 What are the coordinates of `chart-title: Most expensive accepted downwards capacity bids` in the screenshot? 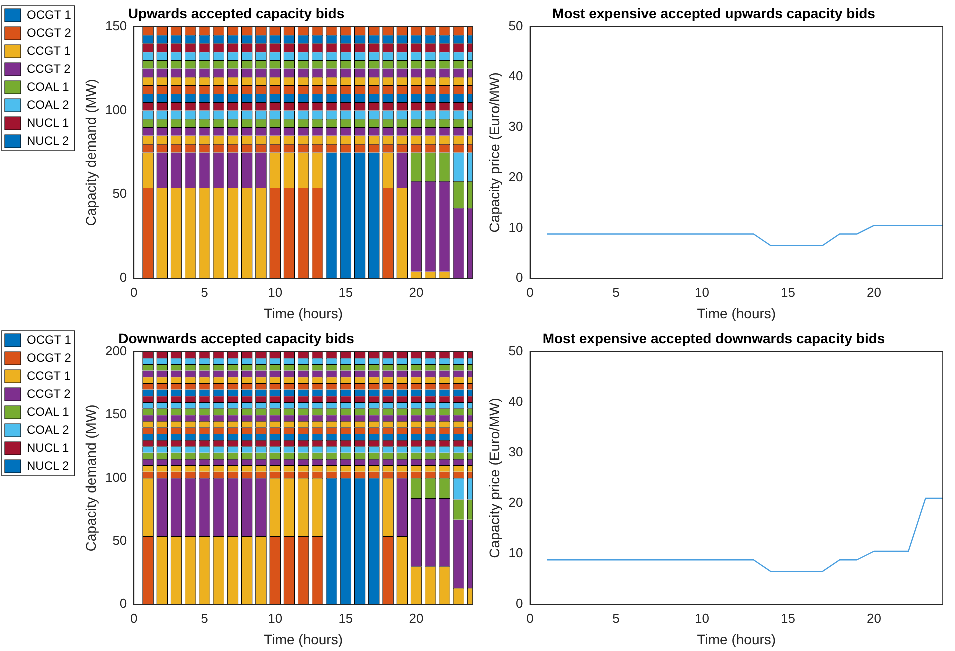 It's located at (714, 338).